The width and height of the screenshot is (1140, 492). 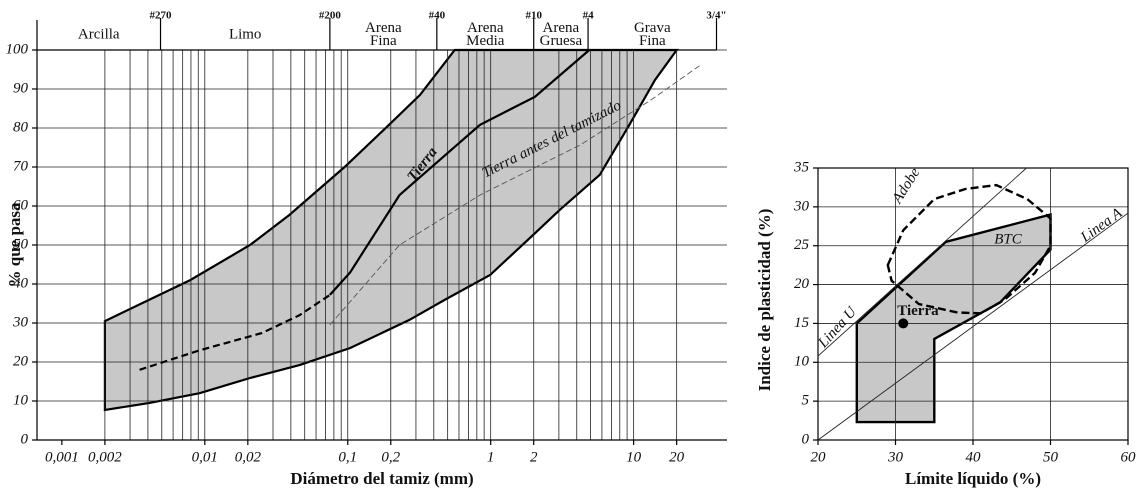 I want to click on y-tick-label: 35, so click(x=801, y=167).